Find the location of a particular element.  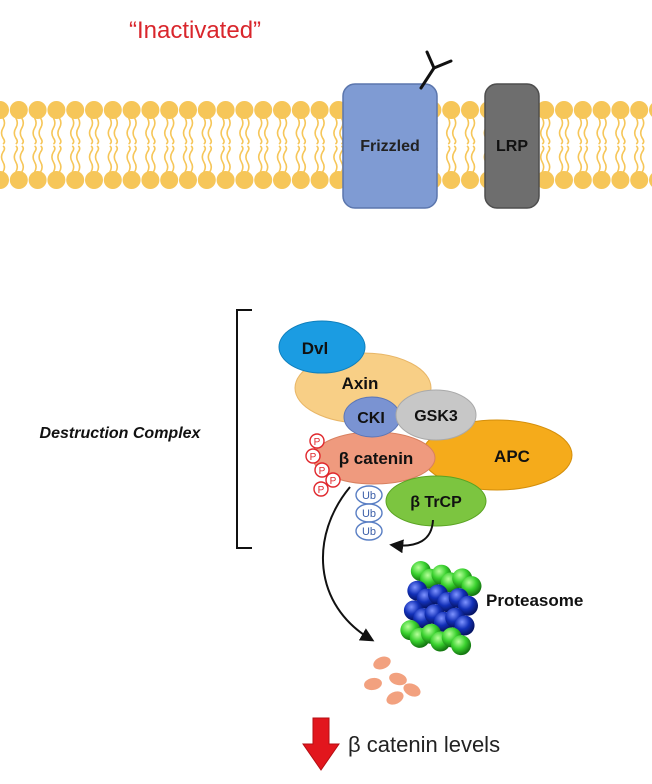

axin-label: Axin is located at coordinates (360, 383).